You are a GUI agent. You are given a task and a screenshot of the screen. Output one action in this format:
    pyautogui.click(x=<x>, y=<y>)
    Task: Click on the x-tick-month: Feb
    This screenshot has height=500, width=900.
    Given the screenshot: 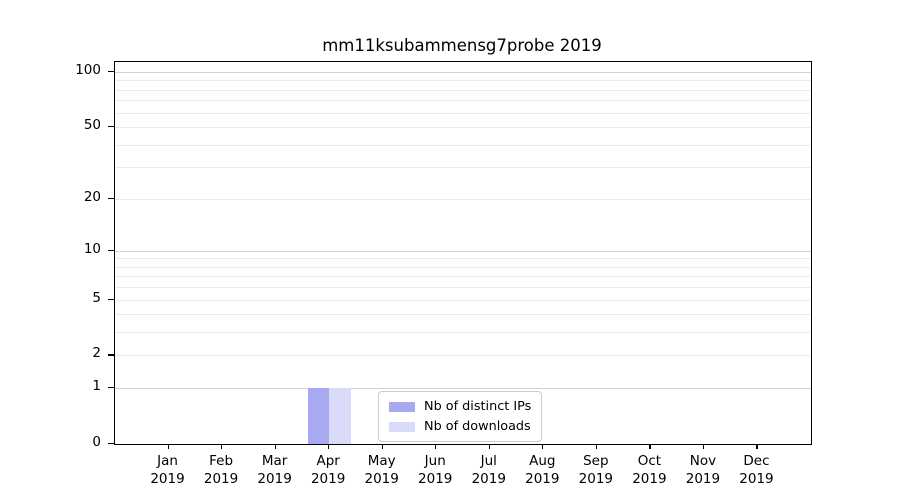 What is the action you would take?
    pyautogui.click(x=221, y=461)
    